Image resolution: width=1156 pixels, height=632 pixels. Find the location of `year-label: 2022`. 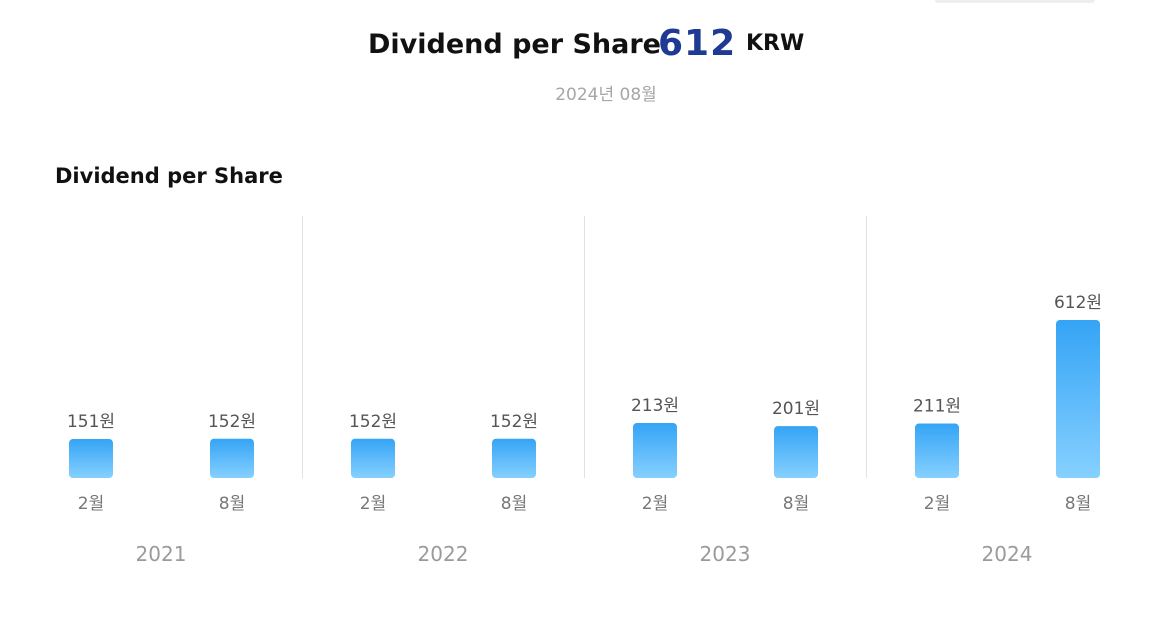

year-label: 2022 is located at coordinates (443, 554).